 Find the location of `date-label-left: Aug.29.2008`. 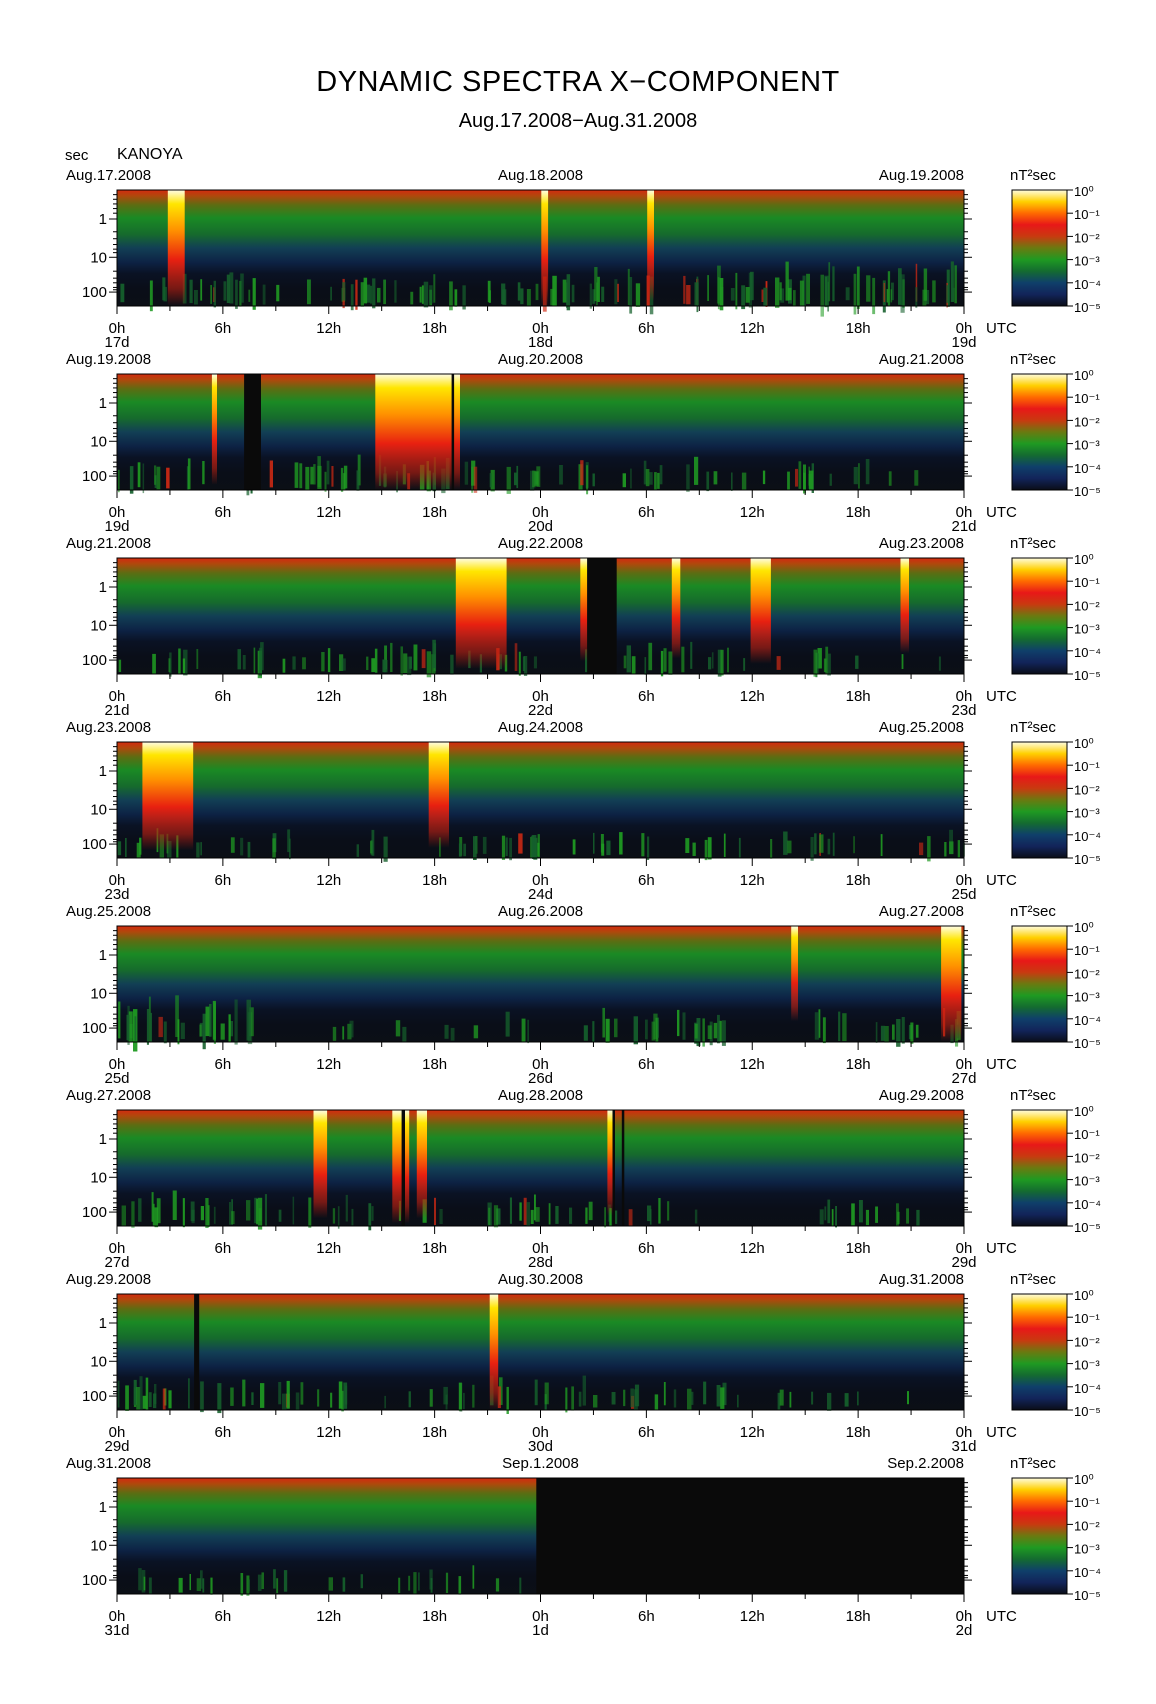

date-label-left: Aug.29.2008 is located at coordinates (108, 1279).